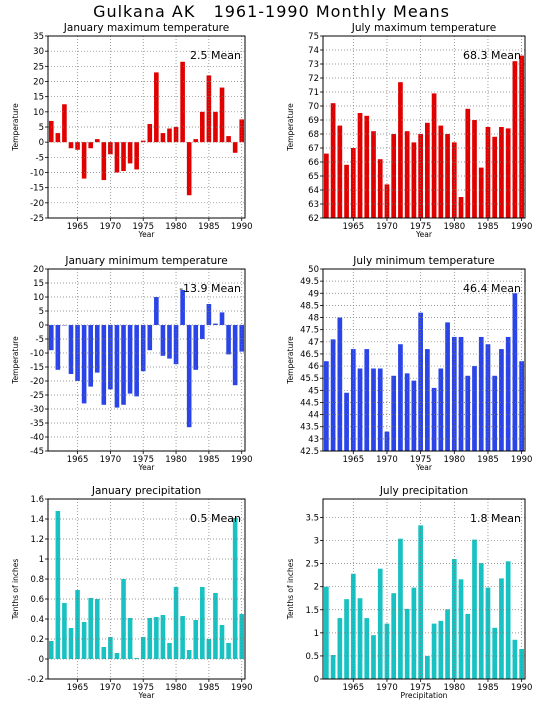  Describe the element at coordinates (110, 148) in the screenshot. I see `bar-1970` at that location.